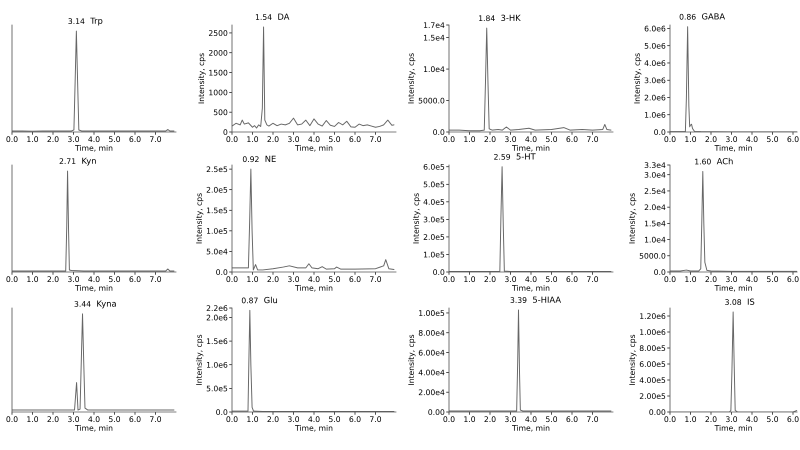  I want to click on chart-title: Trp, so click(96, 22).